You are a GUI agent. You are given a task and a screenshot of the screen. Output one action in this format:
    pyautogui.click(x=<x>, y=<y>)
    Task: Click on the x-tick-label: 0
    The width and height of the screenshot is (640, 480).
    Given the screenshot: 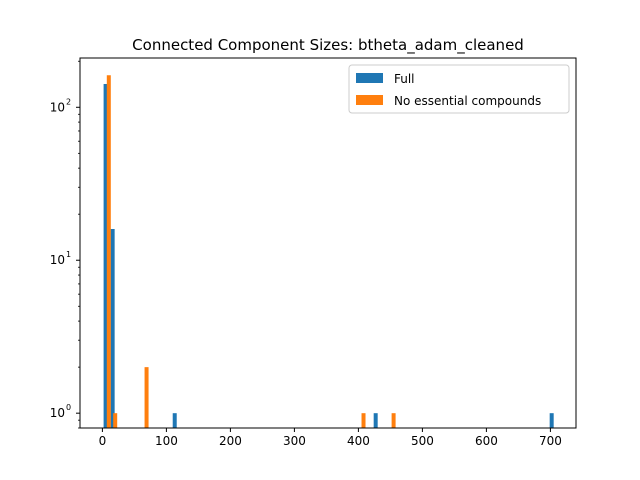 What is the action you would take?
    pyautogui.click(x=103, y=441)
    